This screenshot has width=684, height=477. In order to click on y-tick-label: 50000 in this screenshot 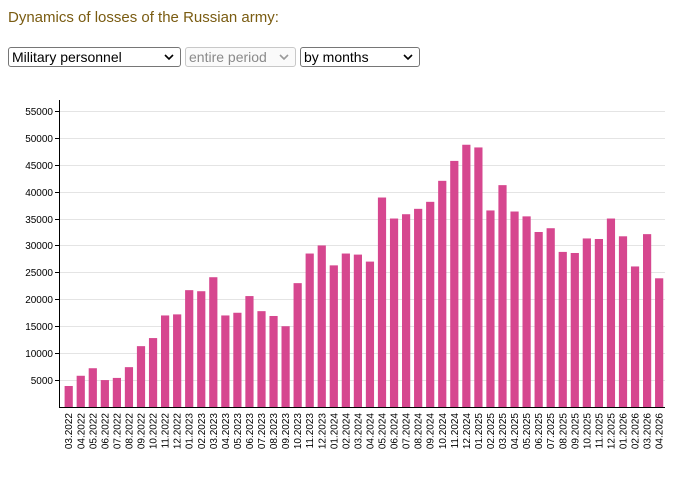, I will do `click(39, 139)`.